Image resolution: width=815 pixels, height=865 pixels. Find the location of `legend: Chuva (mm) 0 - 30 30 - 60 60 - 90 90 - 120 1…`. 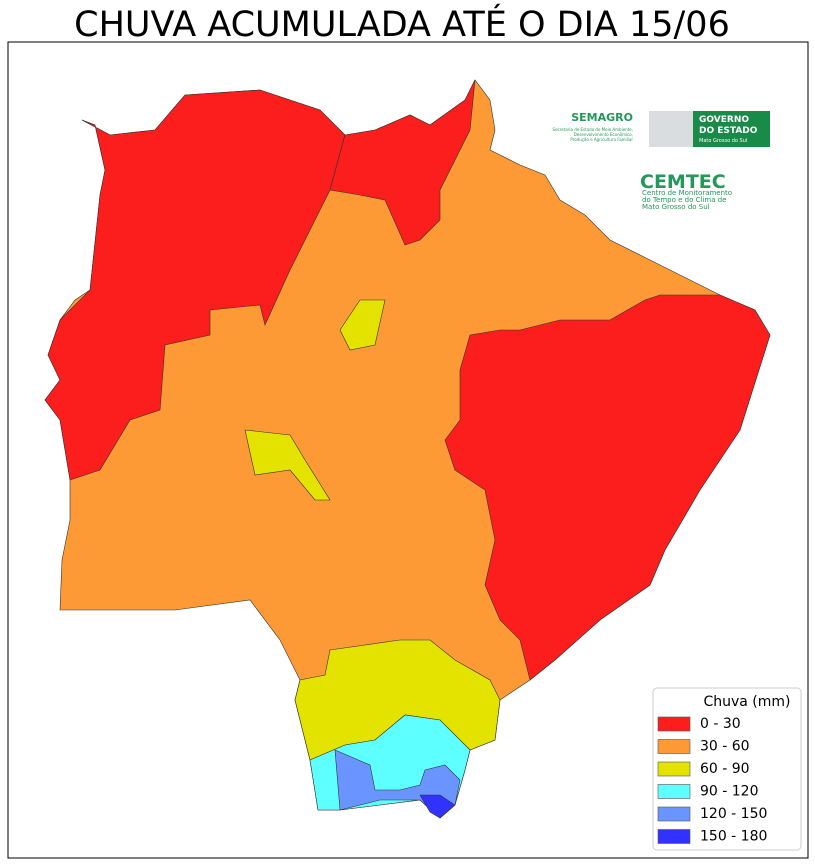

legend: Chuva (mm) 0 - 30 30 - 60 60 - 90 90 - 120 1… is located at coordinates (727, 769).